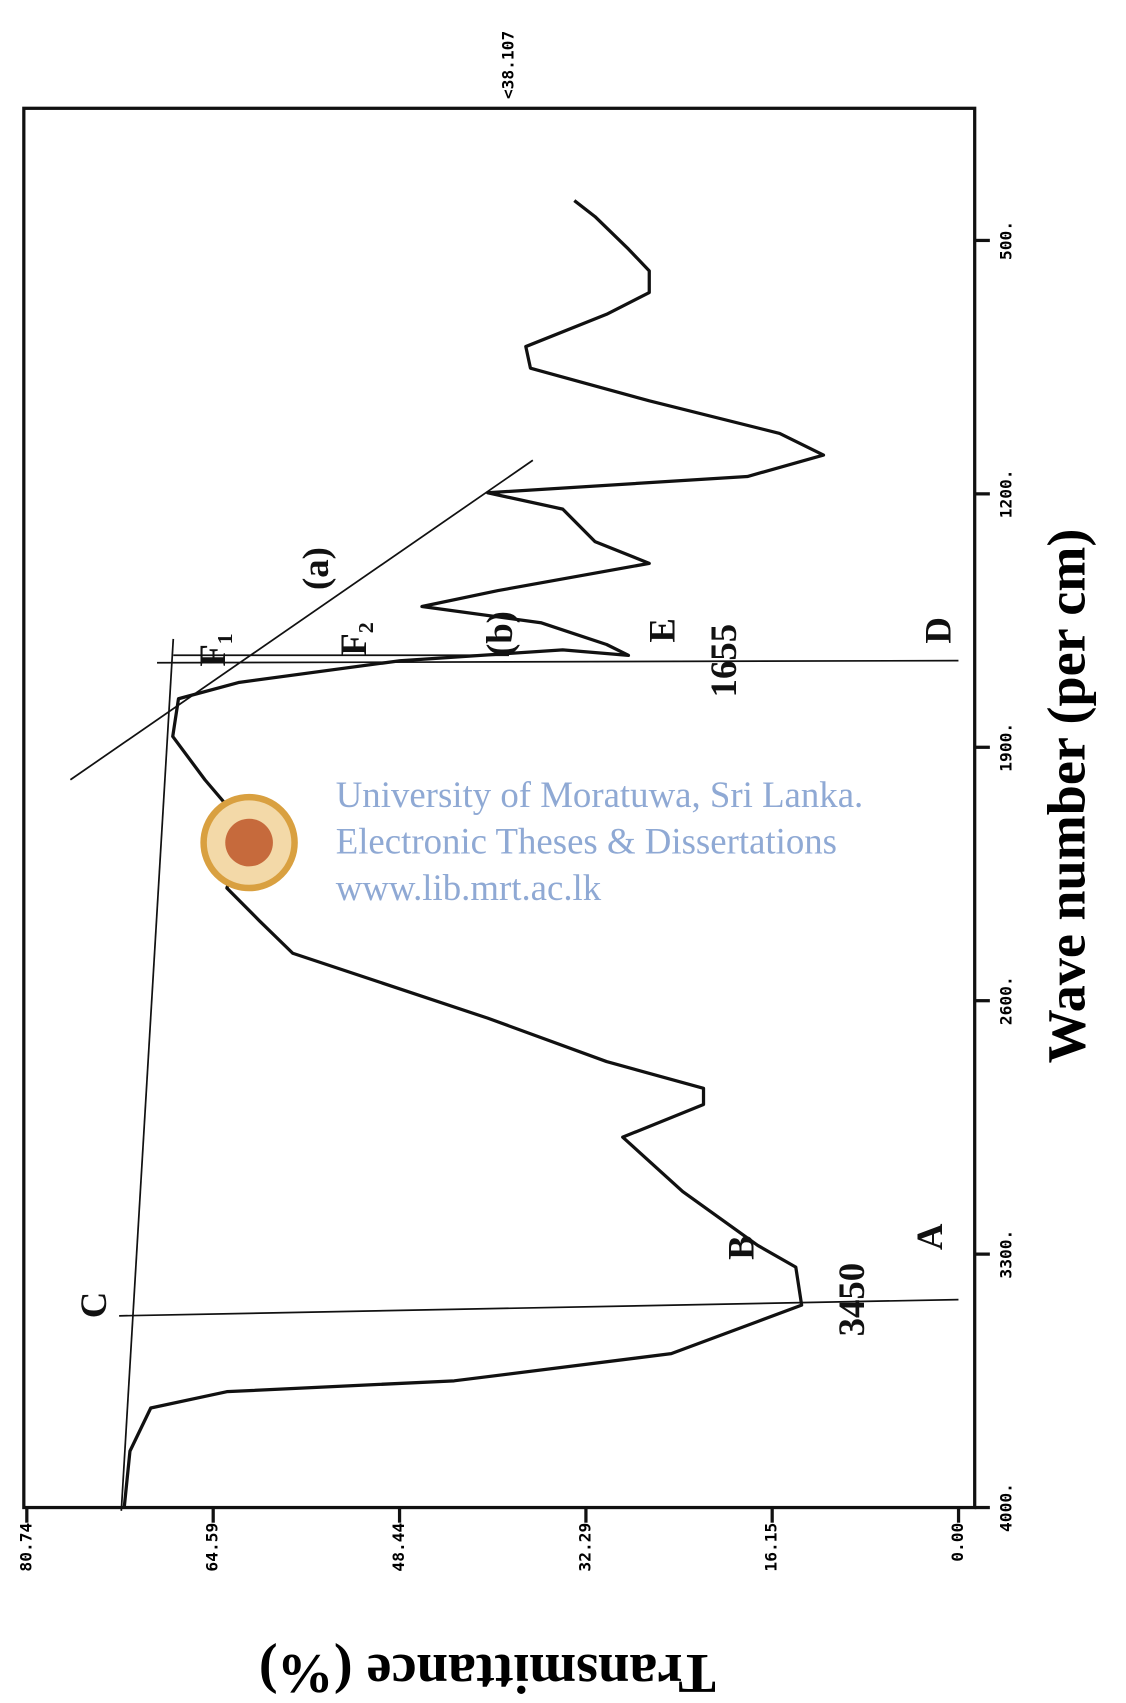  What do you see at coordinates (938, 630) in the screenshot?
I see `annotation: D` at bounding box center [938, 630].